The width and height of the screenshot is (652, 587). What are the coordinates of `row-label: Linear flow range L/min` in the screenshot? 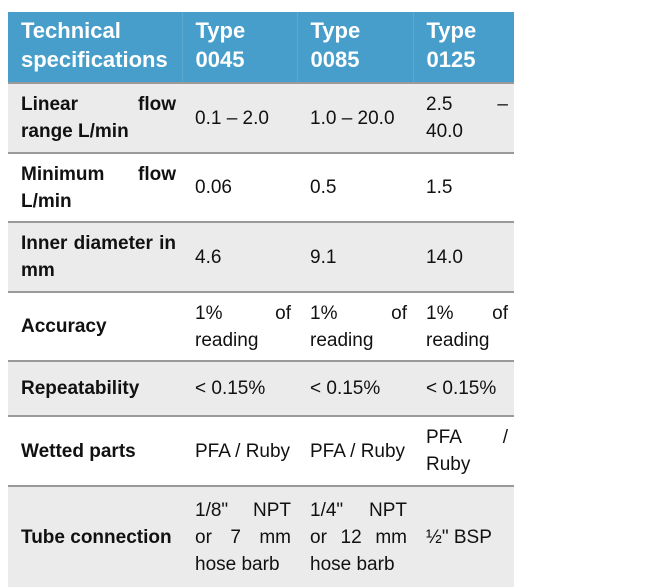 It's located at (95, 117).